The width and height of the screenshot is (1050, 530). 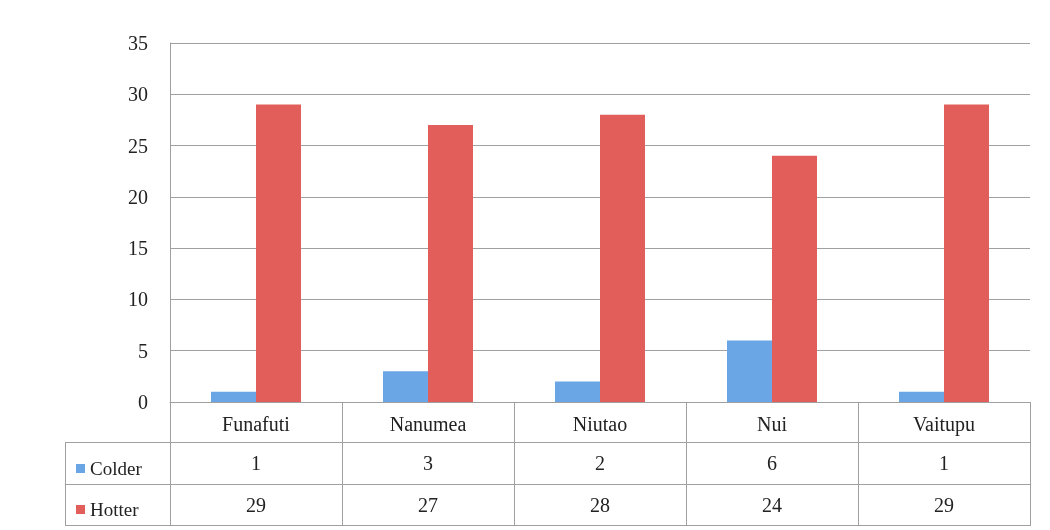 I want to click on y-tick-label: 25, so click(x=138, y=145).